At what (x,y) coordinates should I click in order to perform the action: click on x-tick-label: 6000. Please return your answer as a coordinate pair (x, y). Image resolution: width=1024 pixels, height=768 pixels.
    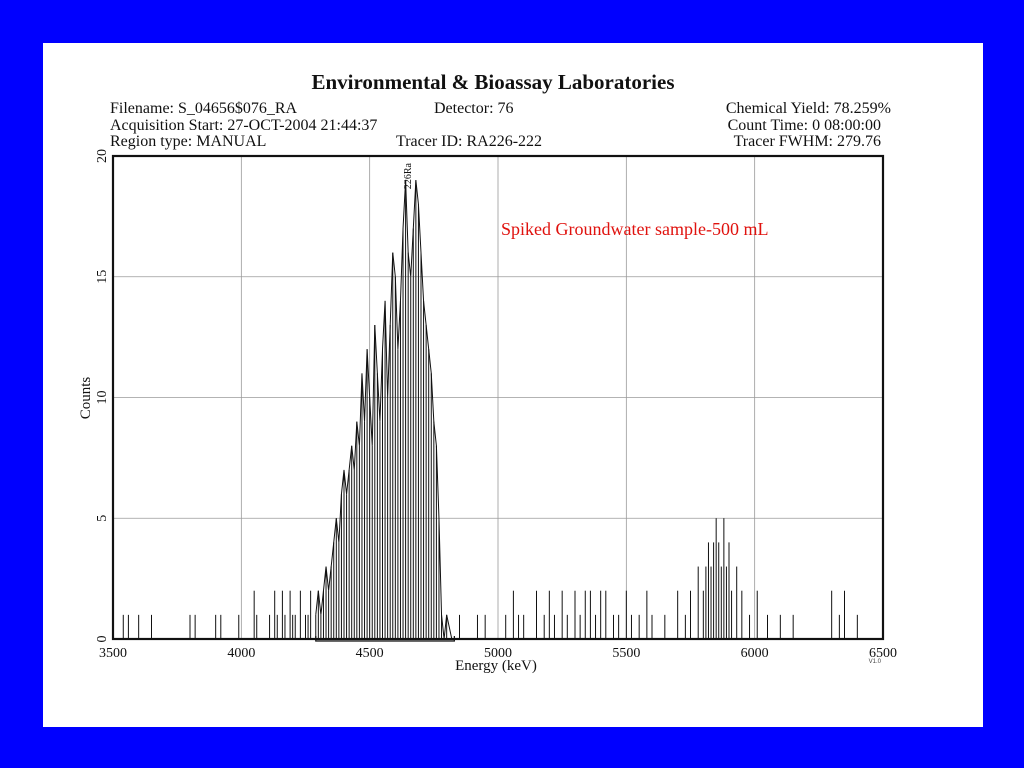
    Looking at the image, I should click on (755, 653).